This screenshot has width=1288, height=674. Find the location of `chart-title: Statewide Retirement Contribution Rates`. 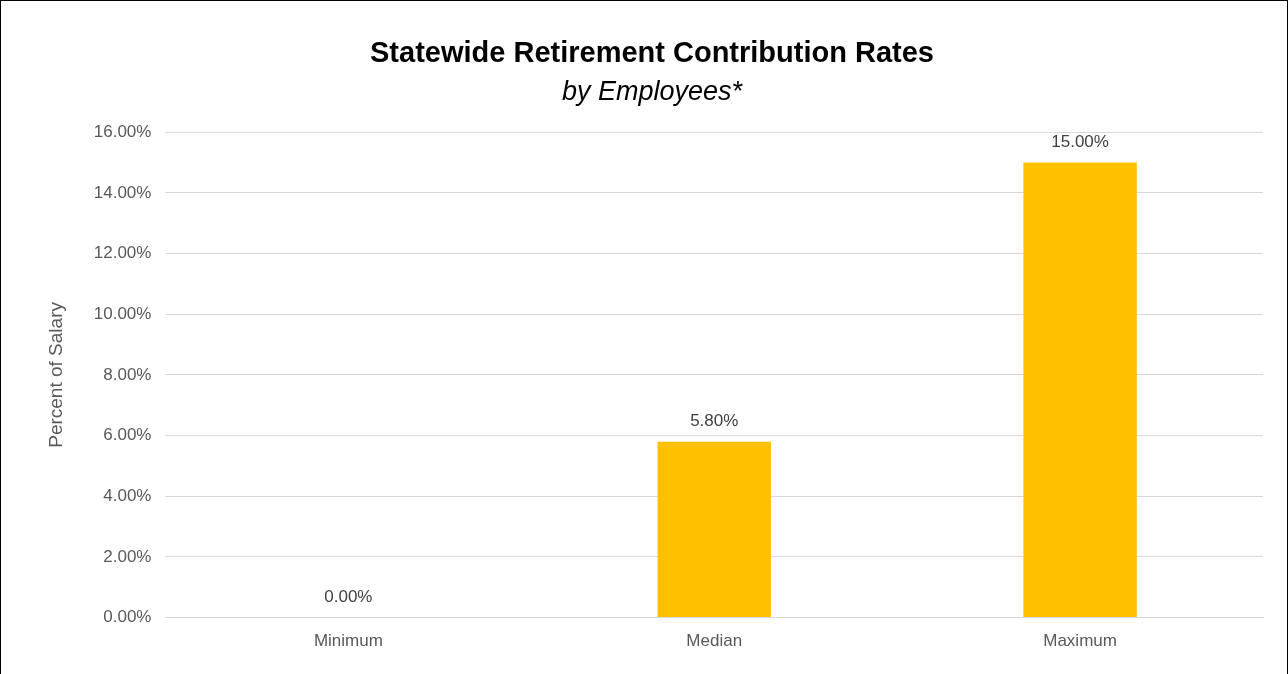

chart-title: Statewide Retirement Contribution Rates is located at coordinates (652, 52).